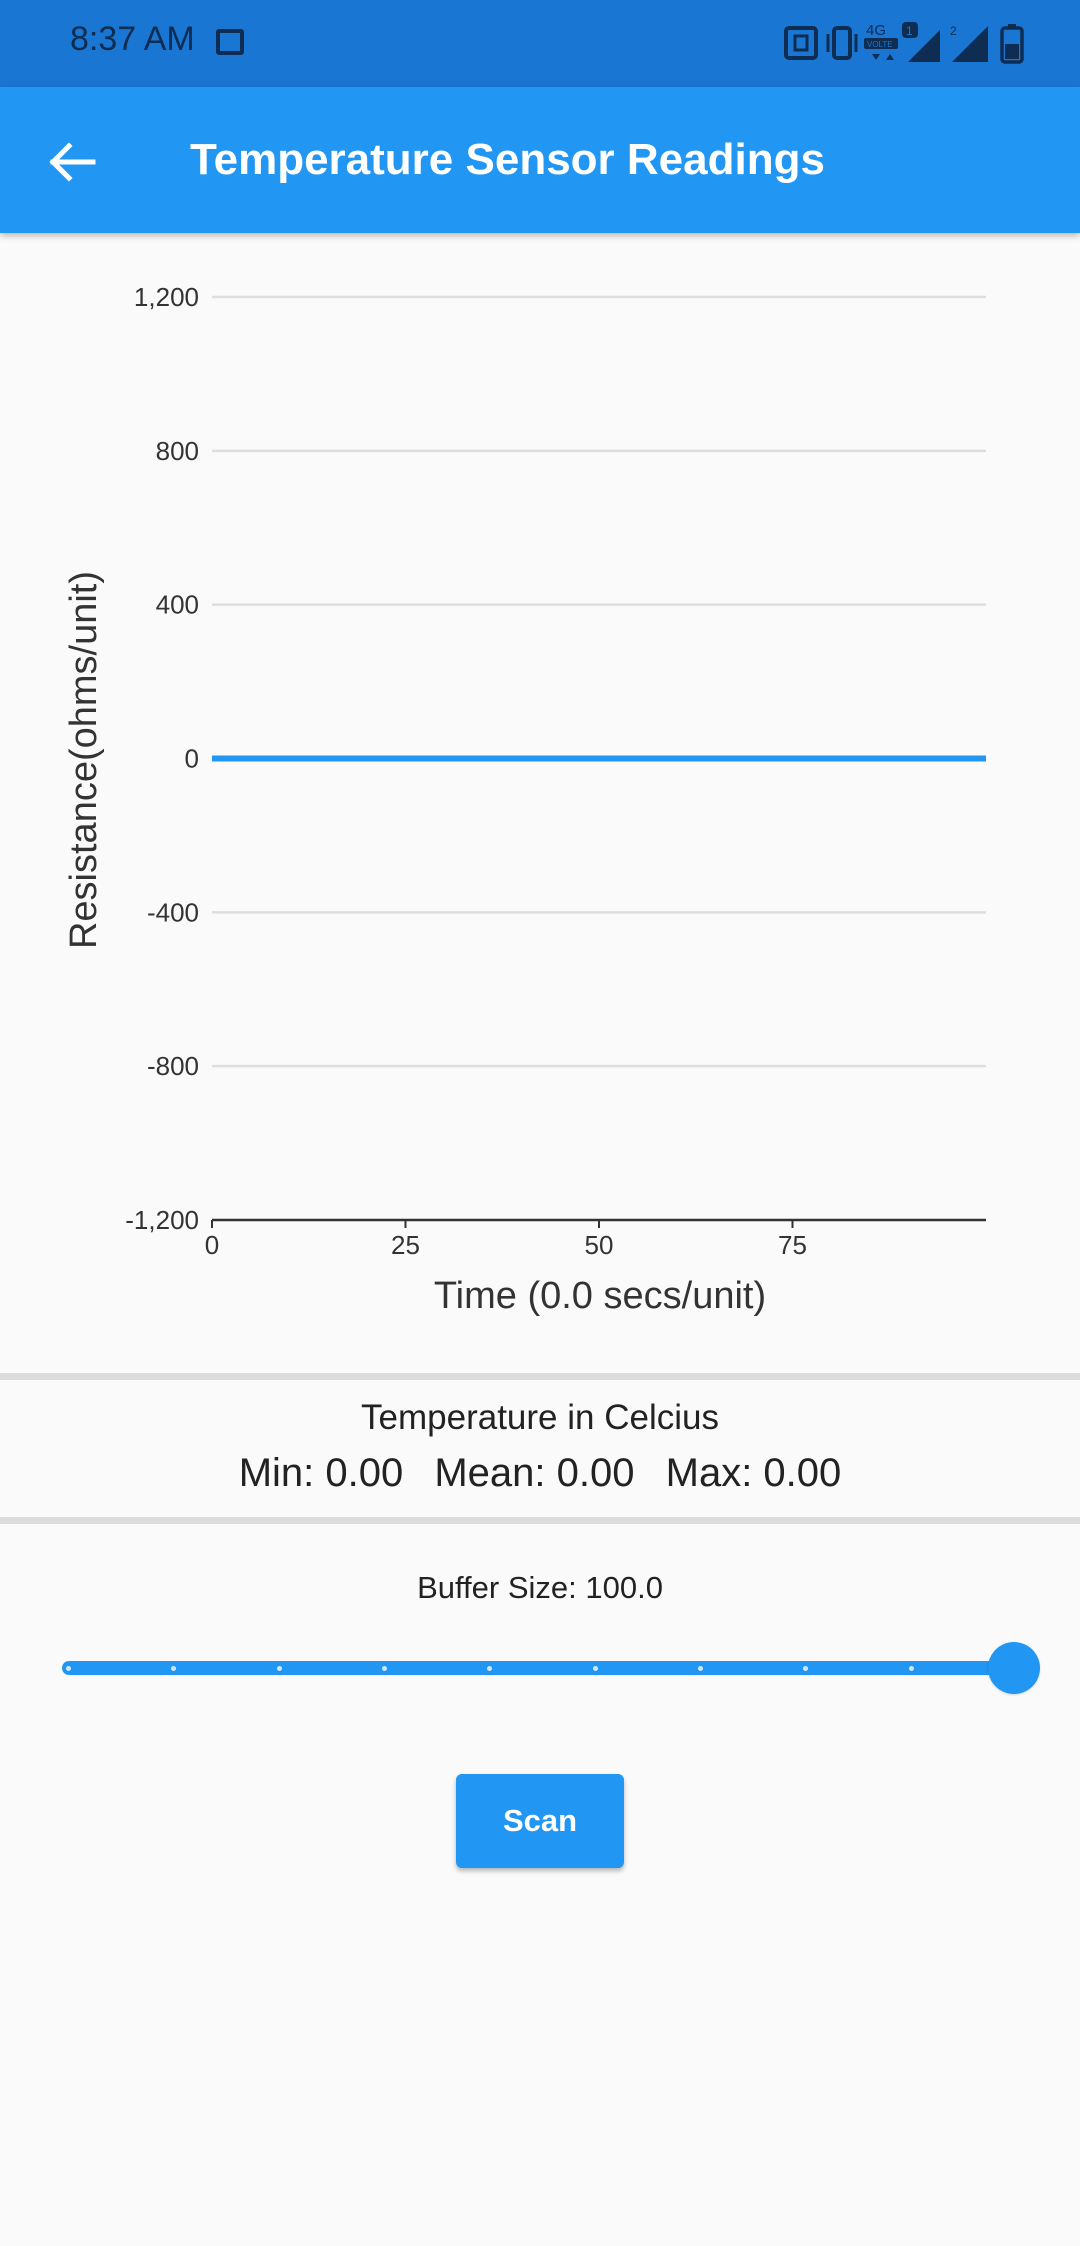  I want to click on volte-label: VOLTE, so click(880, 44).